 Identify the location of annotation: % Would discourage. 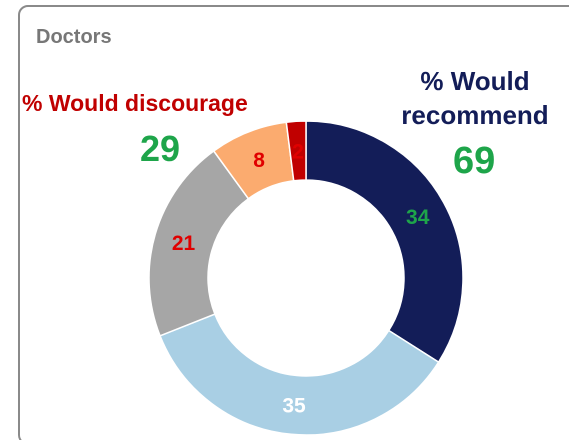
(135, 103).